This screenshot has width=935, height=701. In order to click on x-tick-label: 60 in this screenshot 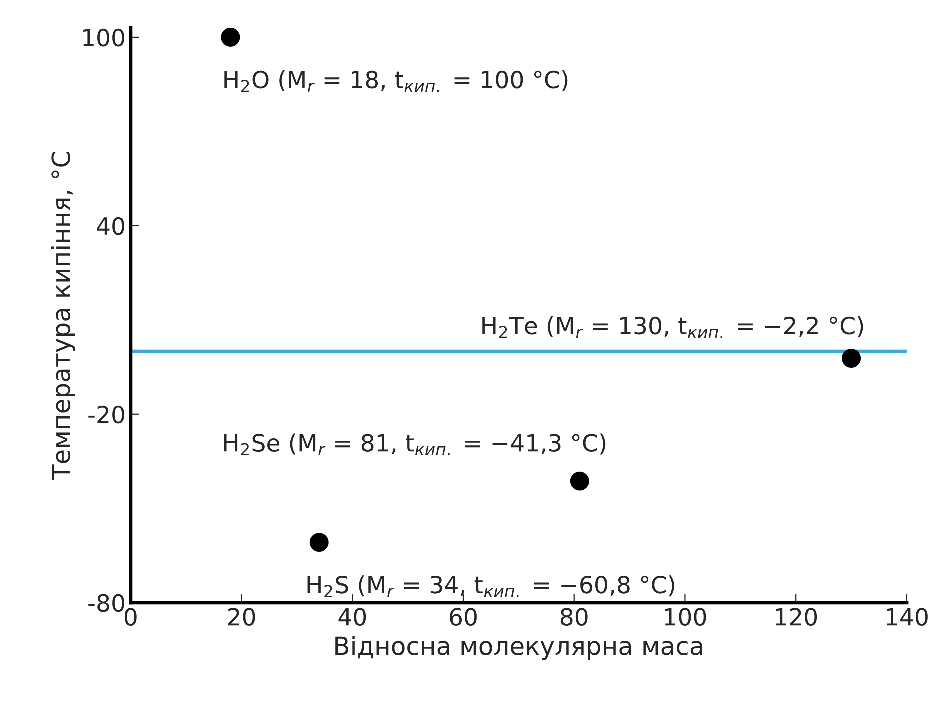, I will do `click(463, 617)`.